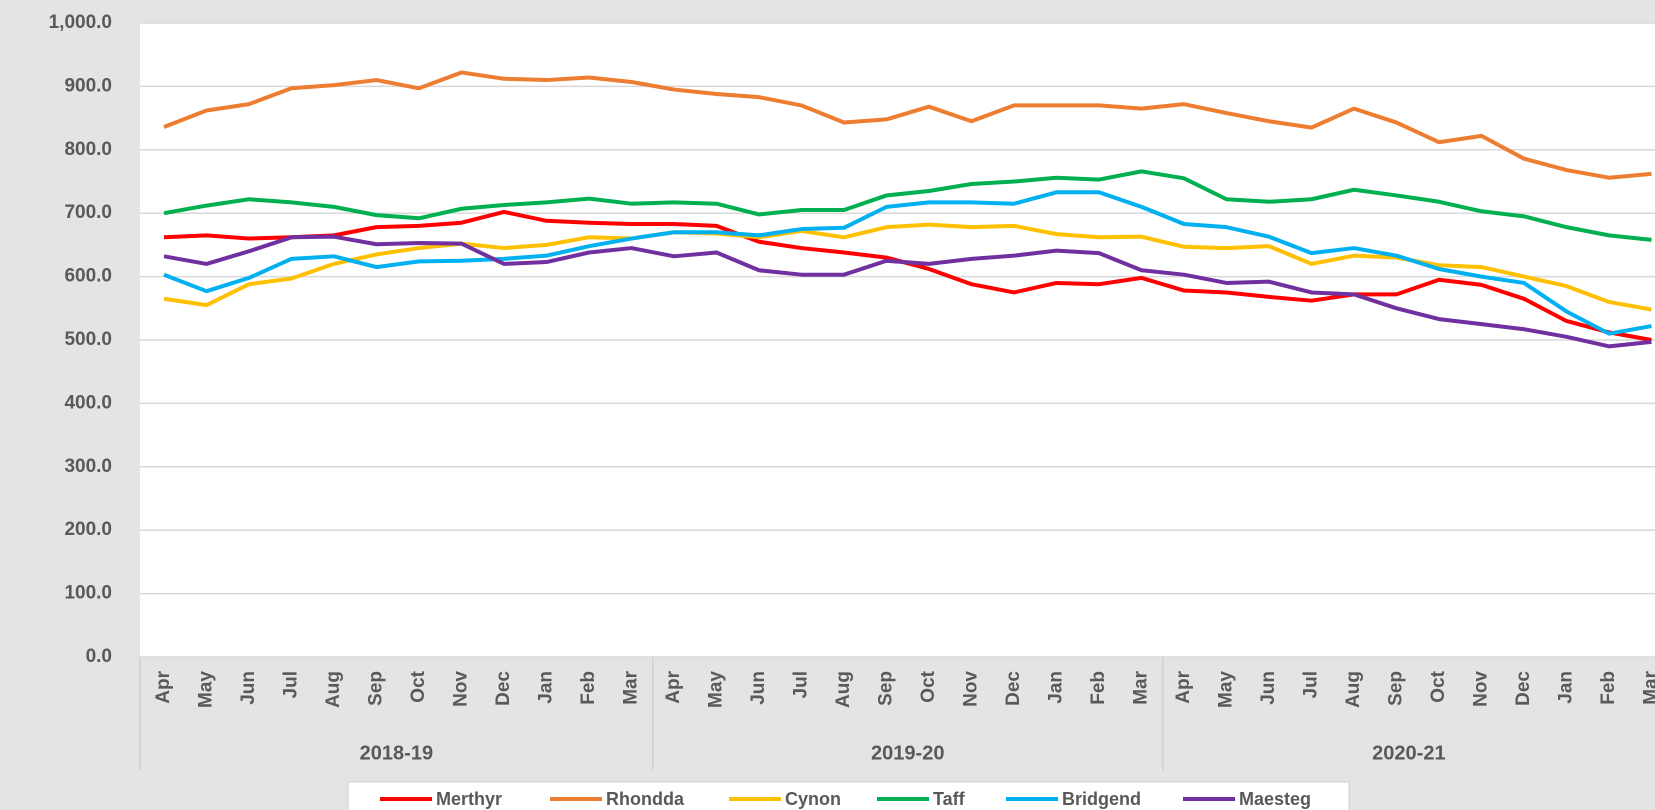 The height and width of the screenshot is (810, 1655). Describe the element at coordinates (88, 85) in the screenshot. I see `y-tick-label: 900.0` at that location.